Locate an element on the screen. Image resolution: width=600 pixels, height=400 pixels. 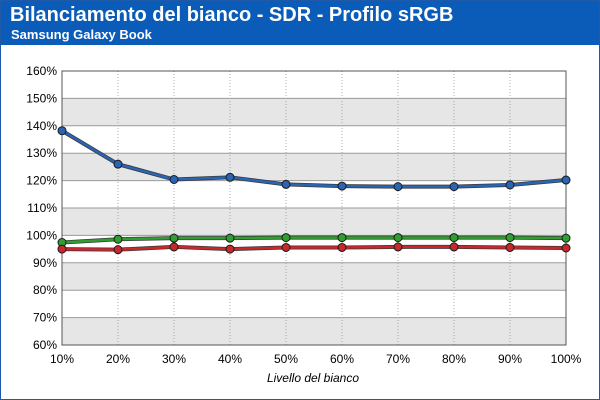
x-axis-ticks: 10% 20% 30% 40% 50% 60% 70% 80% 90% 100% is located at coordinates (316, 359).